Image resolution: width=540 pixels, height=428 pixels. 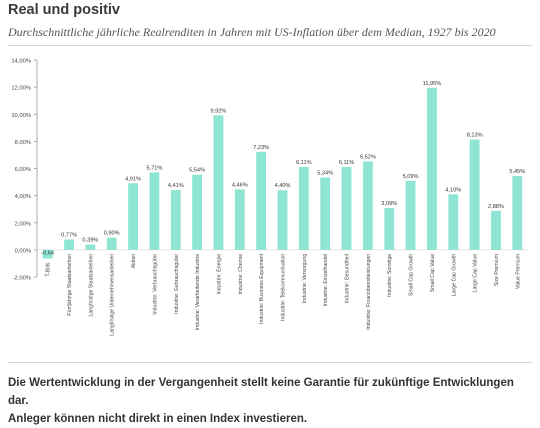 I want to click on category-label: Industrie: Gesundheit, so click(x=348, y=278).